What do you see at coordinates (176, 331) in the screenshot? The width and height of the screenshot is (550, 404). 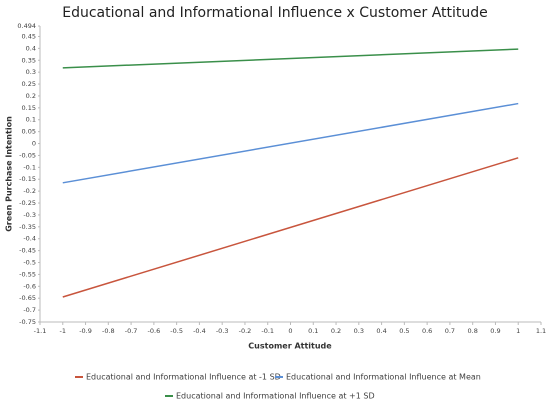 I see `x-tick-label: -0.5` at bounding box center [176, 331].